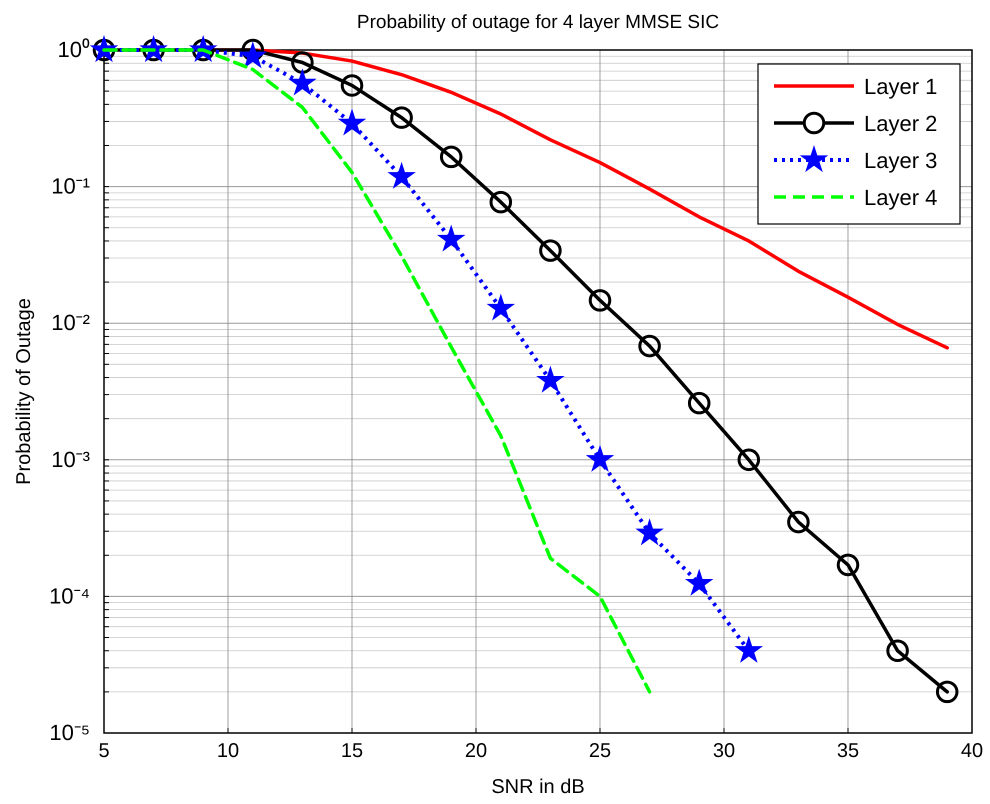  What do you see at coordinates (228, 751) in the screenshot?
I see `x-tick-label: 10` at bounding box center [228, 751].